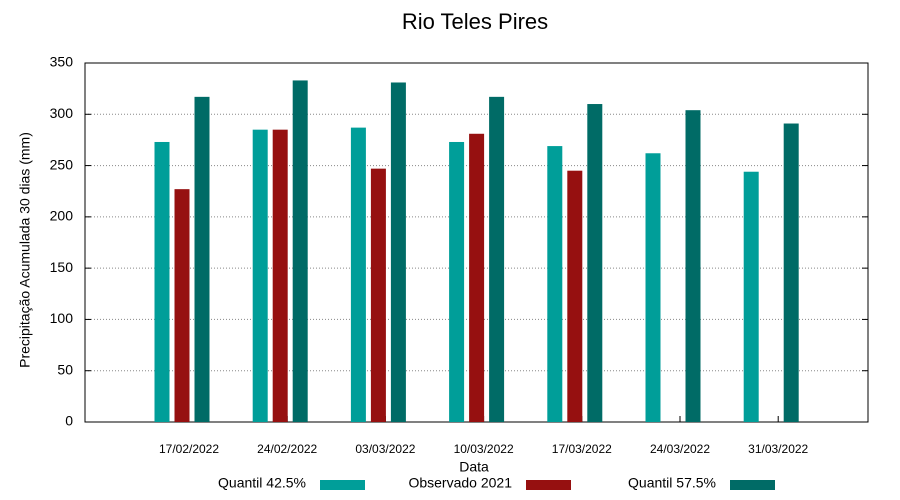  I want to click on chart-title: Rio Teles Pires, so click(475, 21).